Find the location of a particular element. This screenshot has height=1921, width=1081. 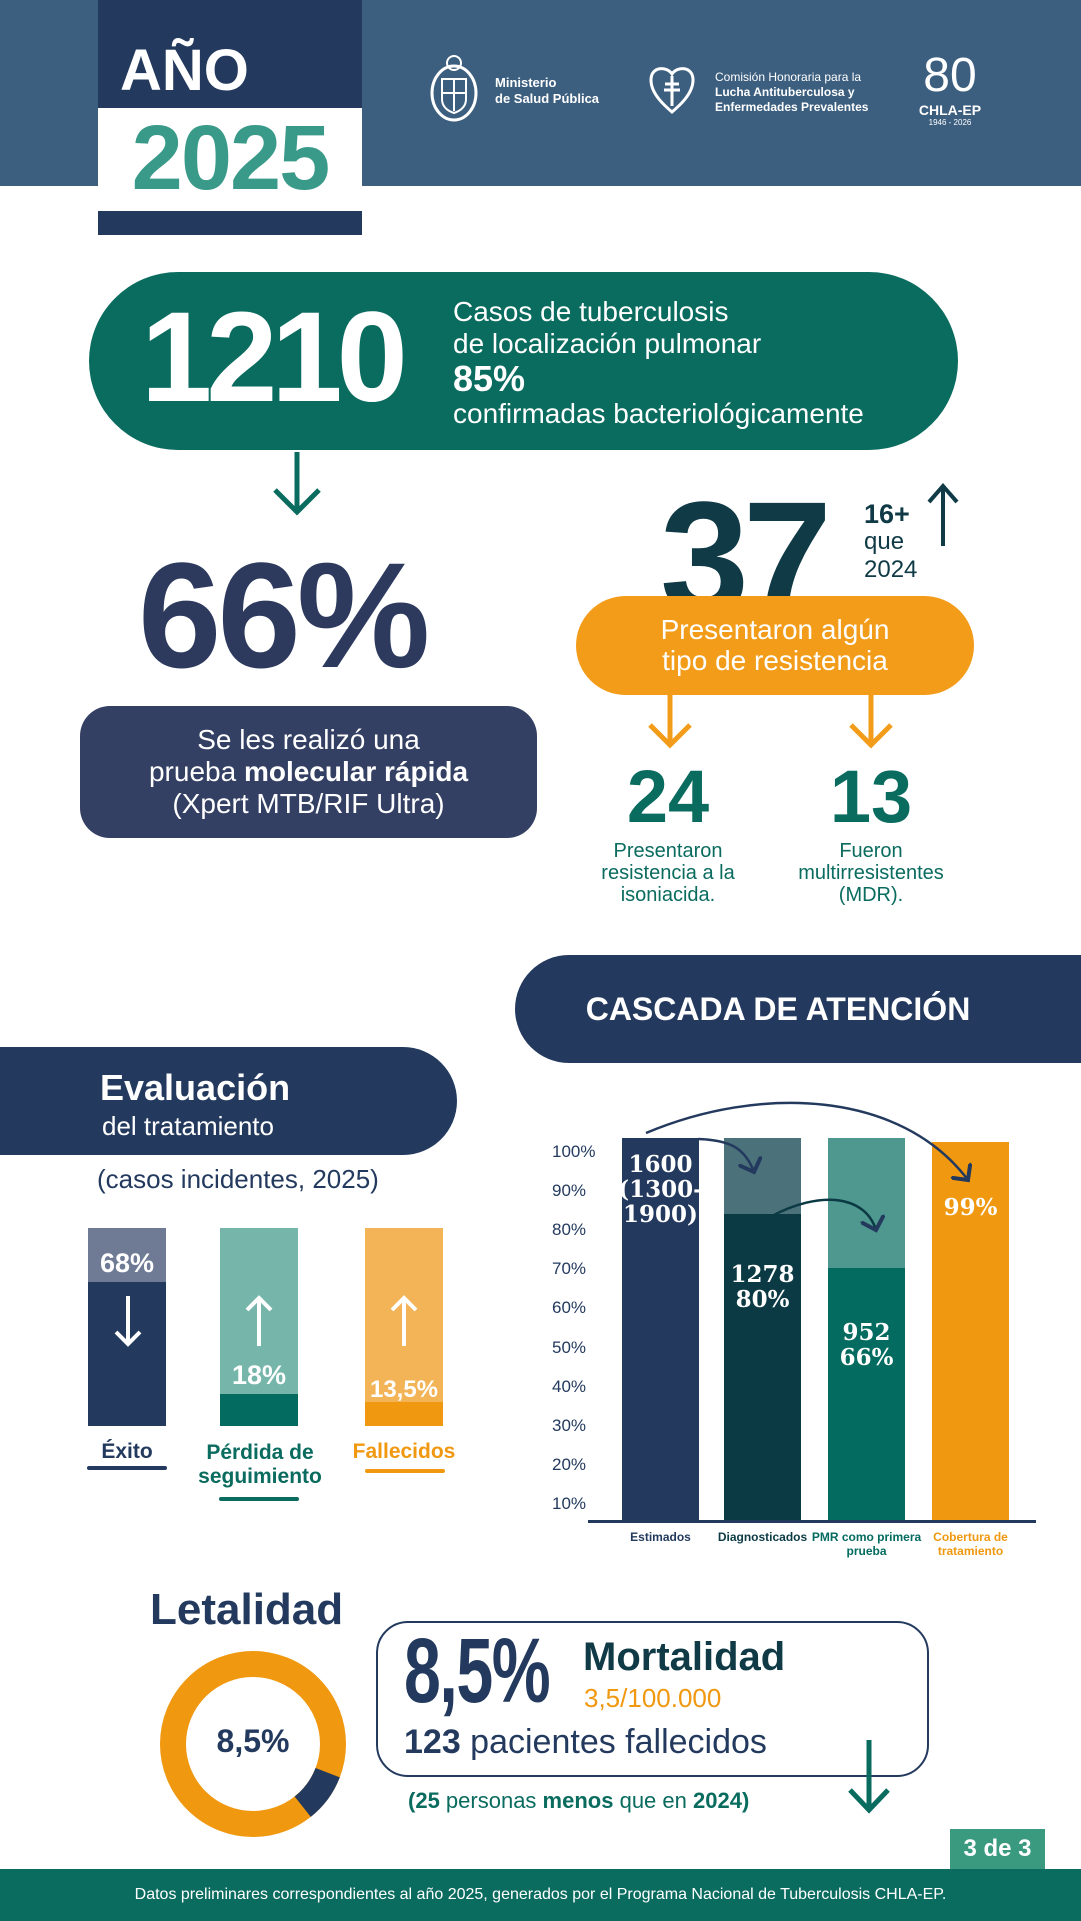

arrow-estimados-to-cobertura is located at coordinates (806, 1140).